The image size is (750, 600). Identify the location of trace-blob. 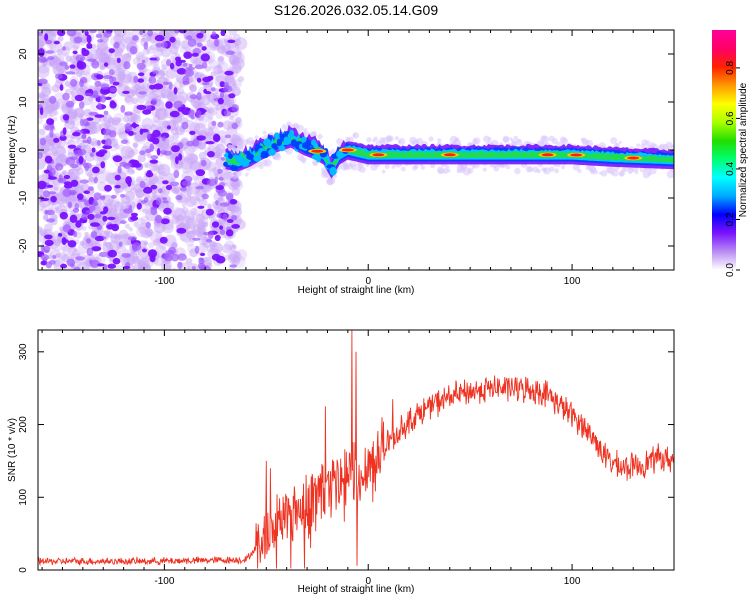
(318, 159).